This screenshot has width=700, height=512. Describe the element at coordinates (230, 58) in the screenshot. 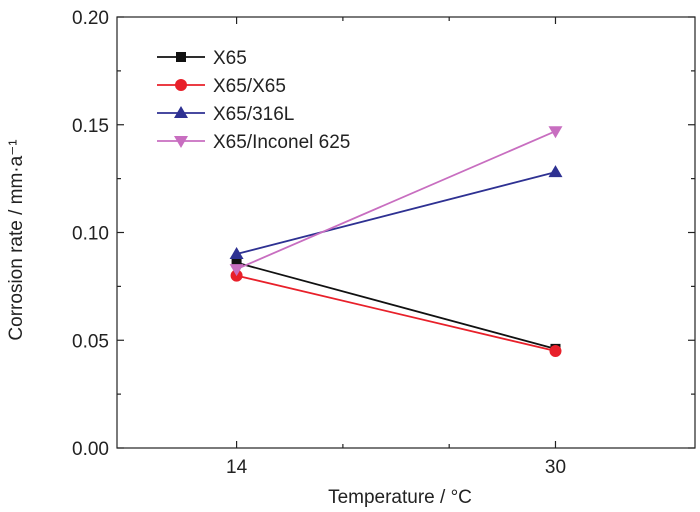

I see `legend-label-x65: X65` at that location.